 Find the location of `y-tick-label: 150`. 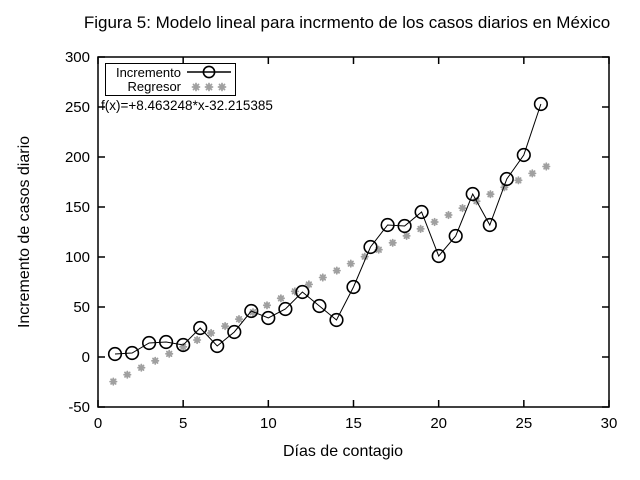

y-tick-label: 150 is located at coordinates (77, 207).